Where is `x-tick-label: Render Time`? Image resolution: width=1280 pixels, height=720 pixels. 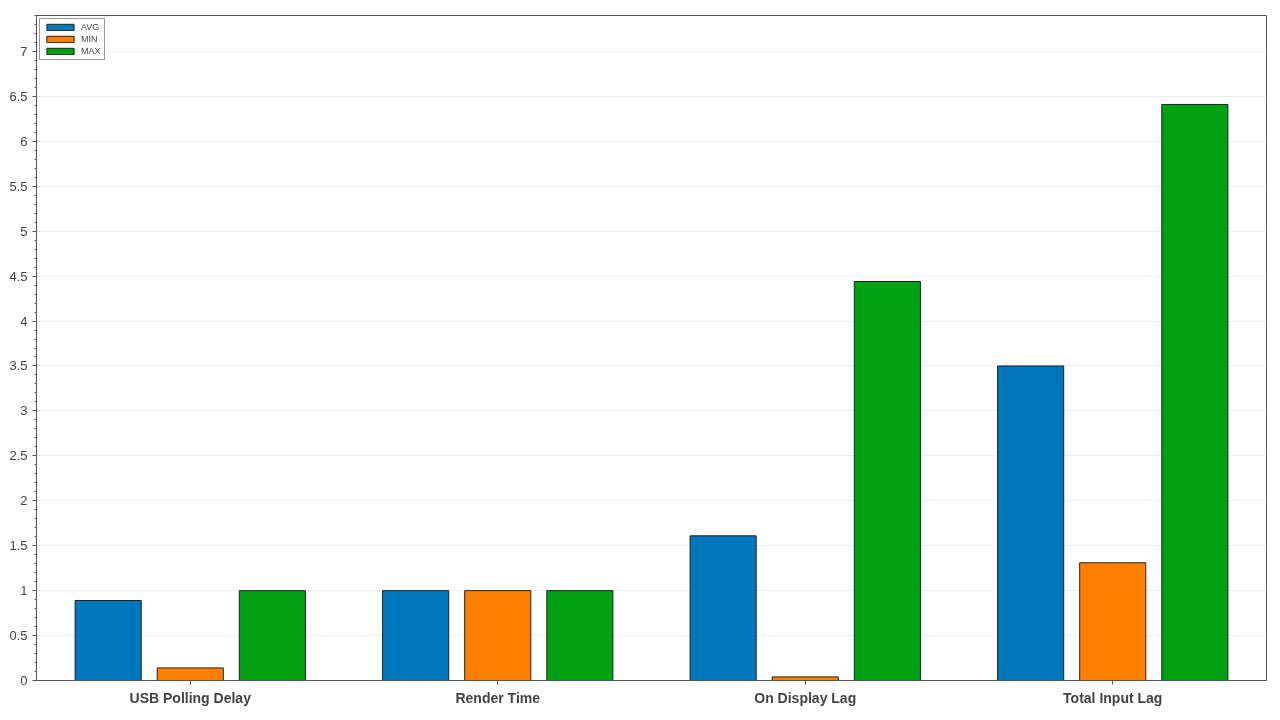 x-tick-label: Render Time is located at coordinates (498, 697).